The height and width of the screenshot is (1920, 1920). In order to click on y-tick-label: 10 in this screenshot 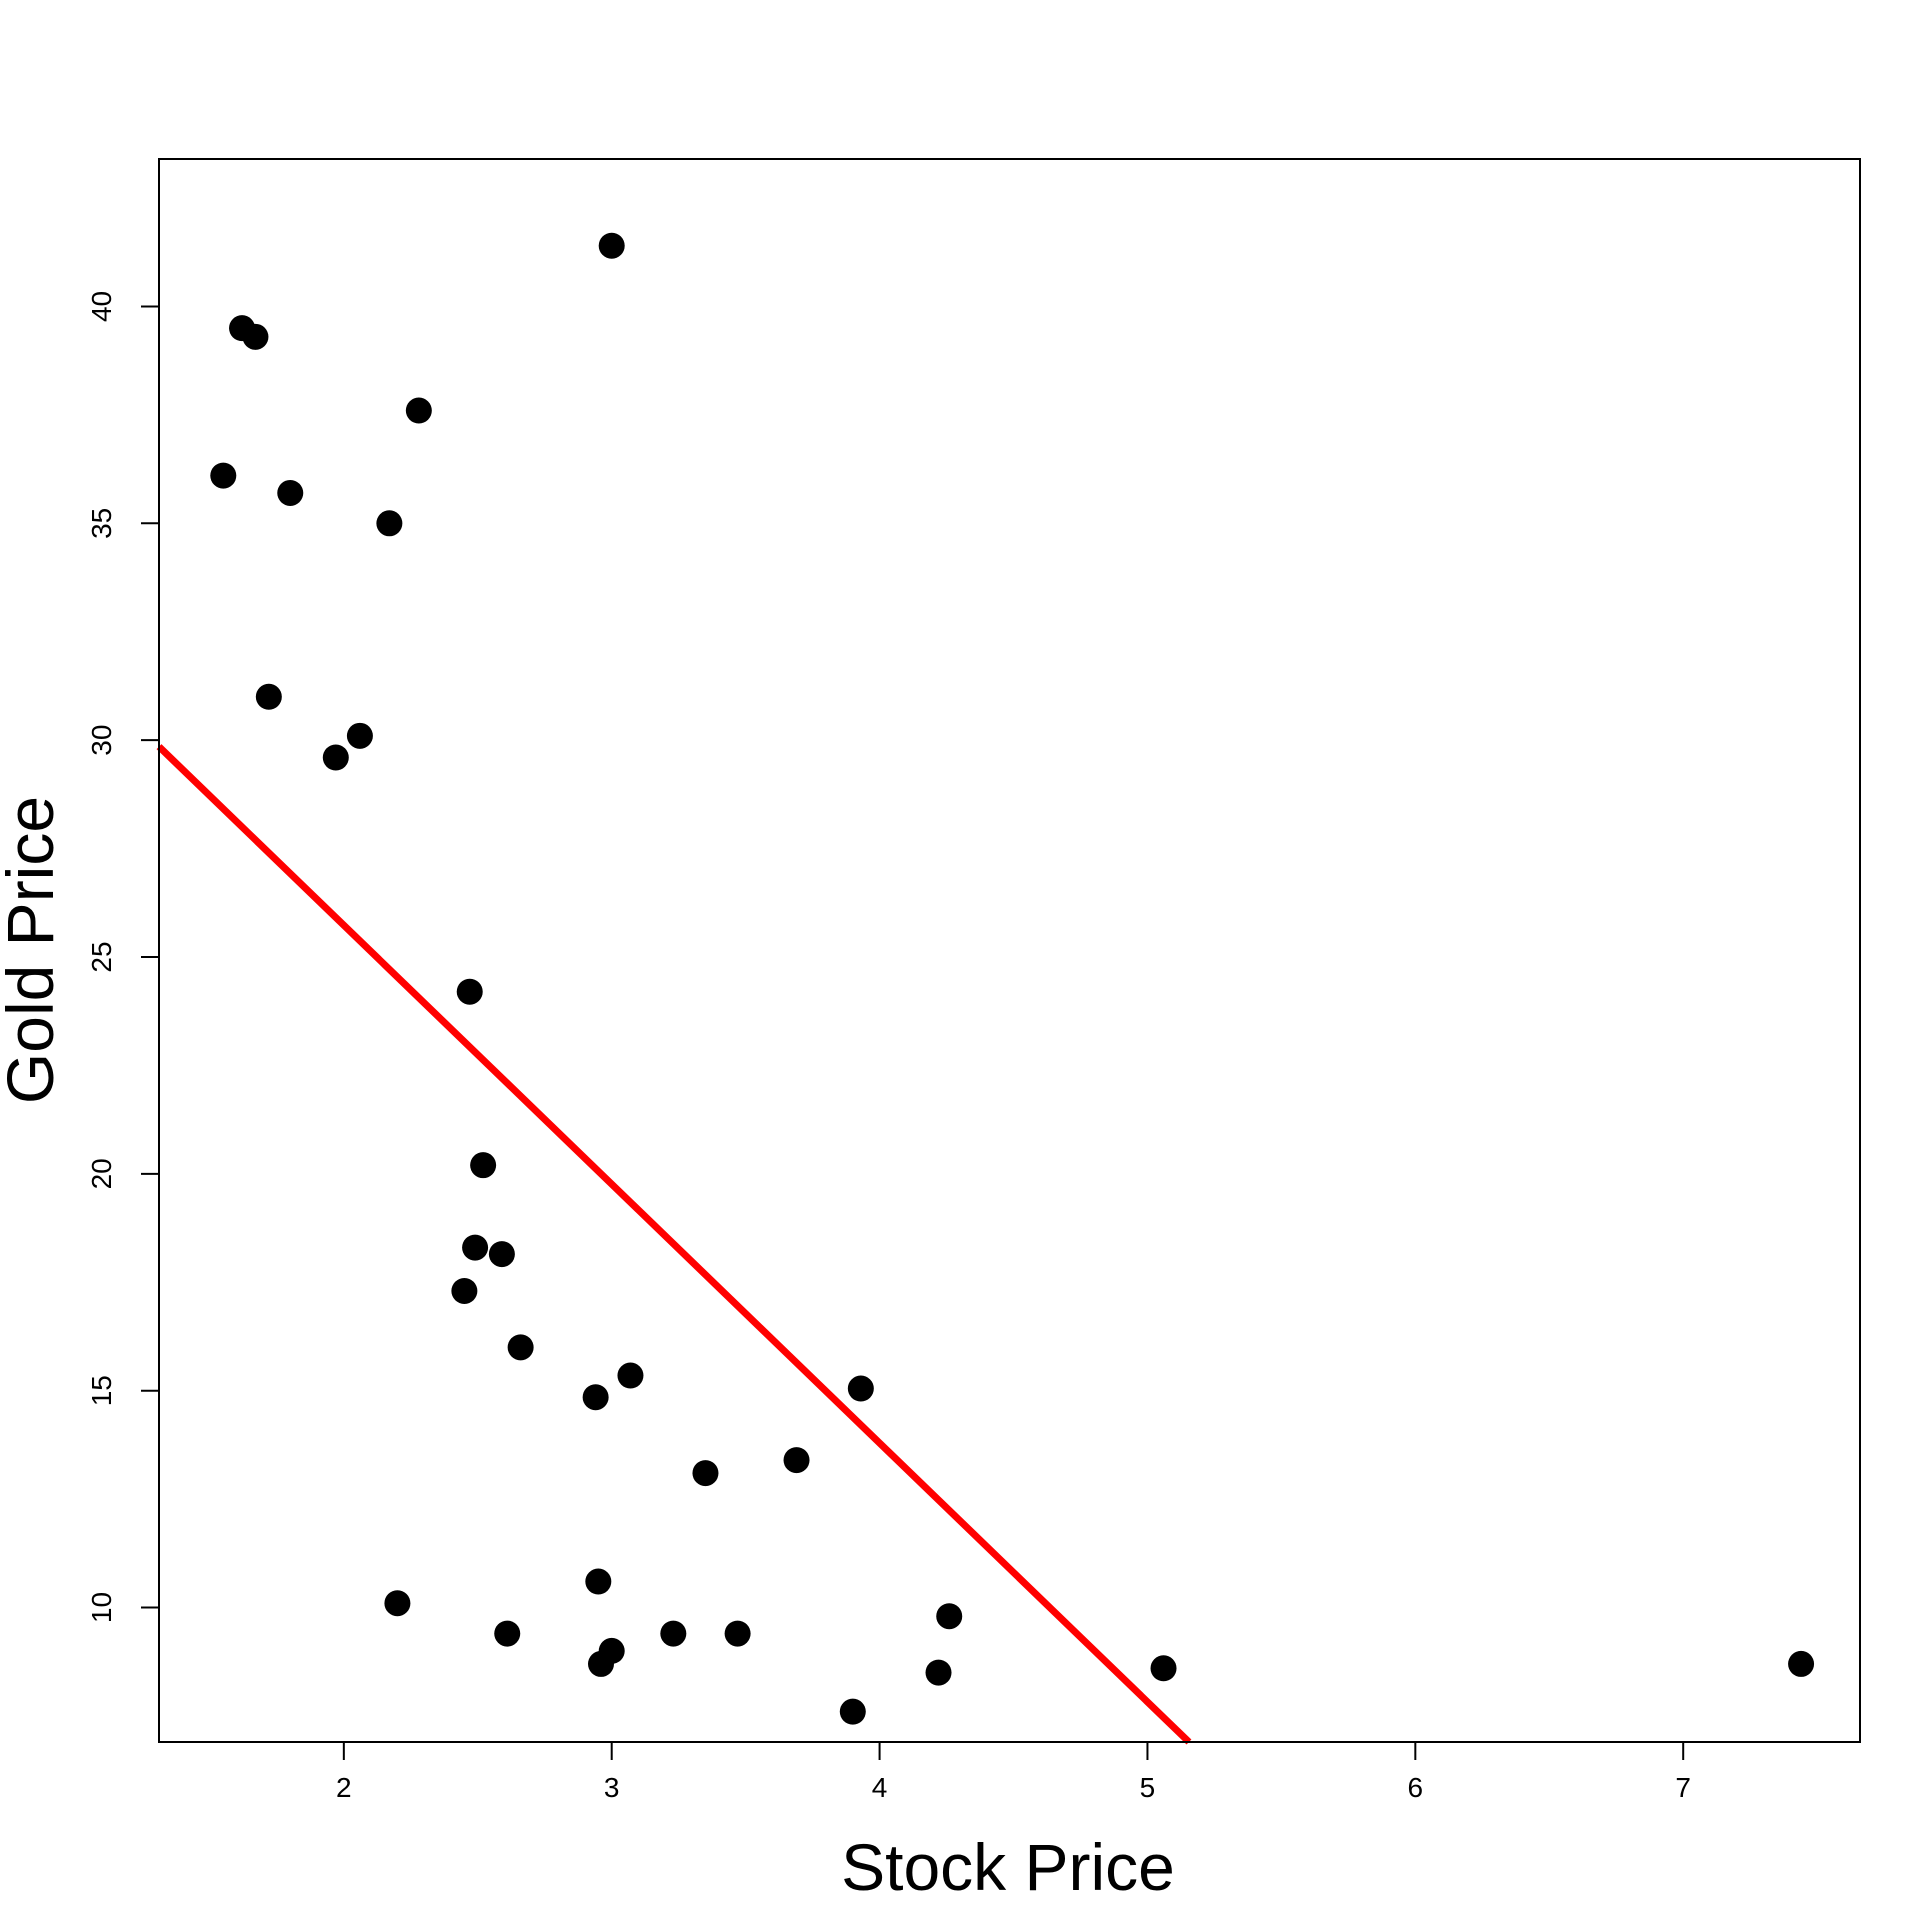, I will do `click(101, 1607)`.